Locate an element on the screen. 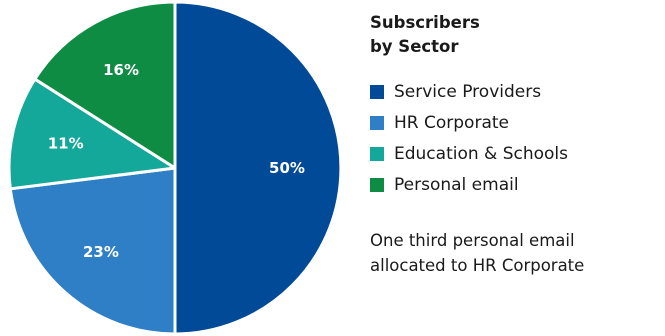 The height and width of the screenshot is (336, 665). legend-item-hr-corporate: HR Corporate is located at coordinates (469, 122).